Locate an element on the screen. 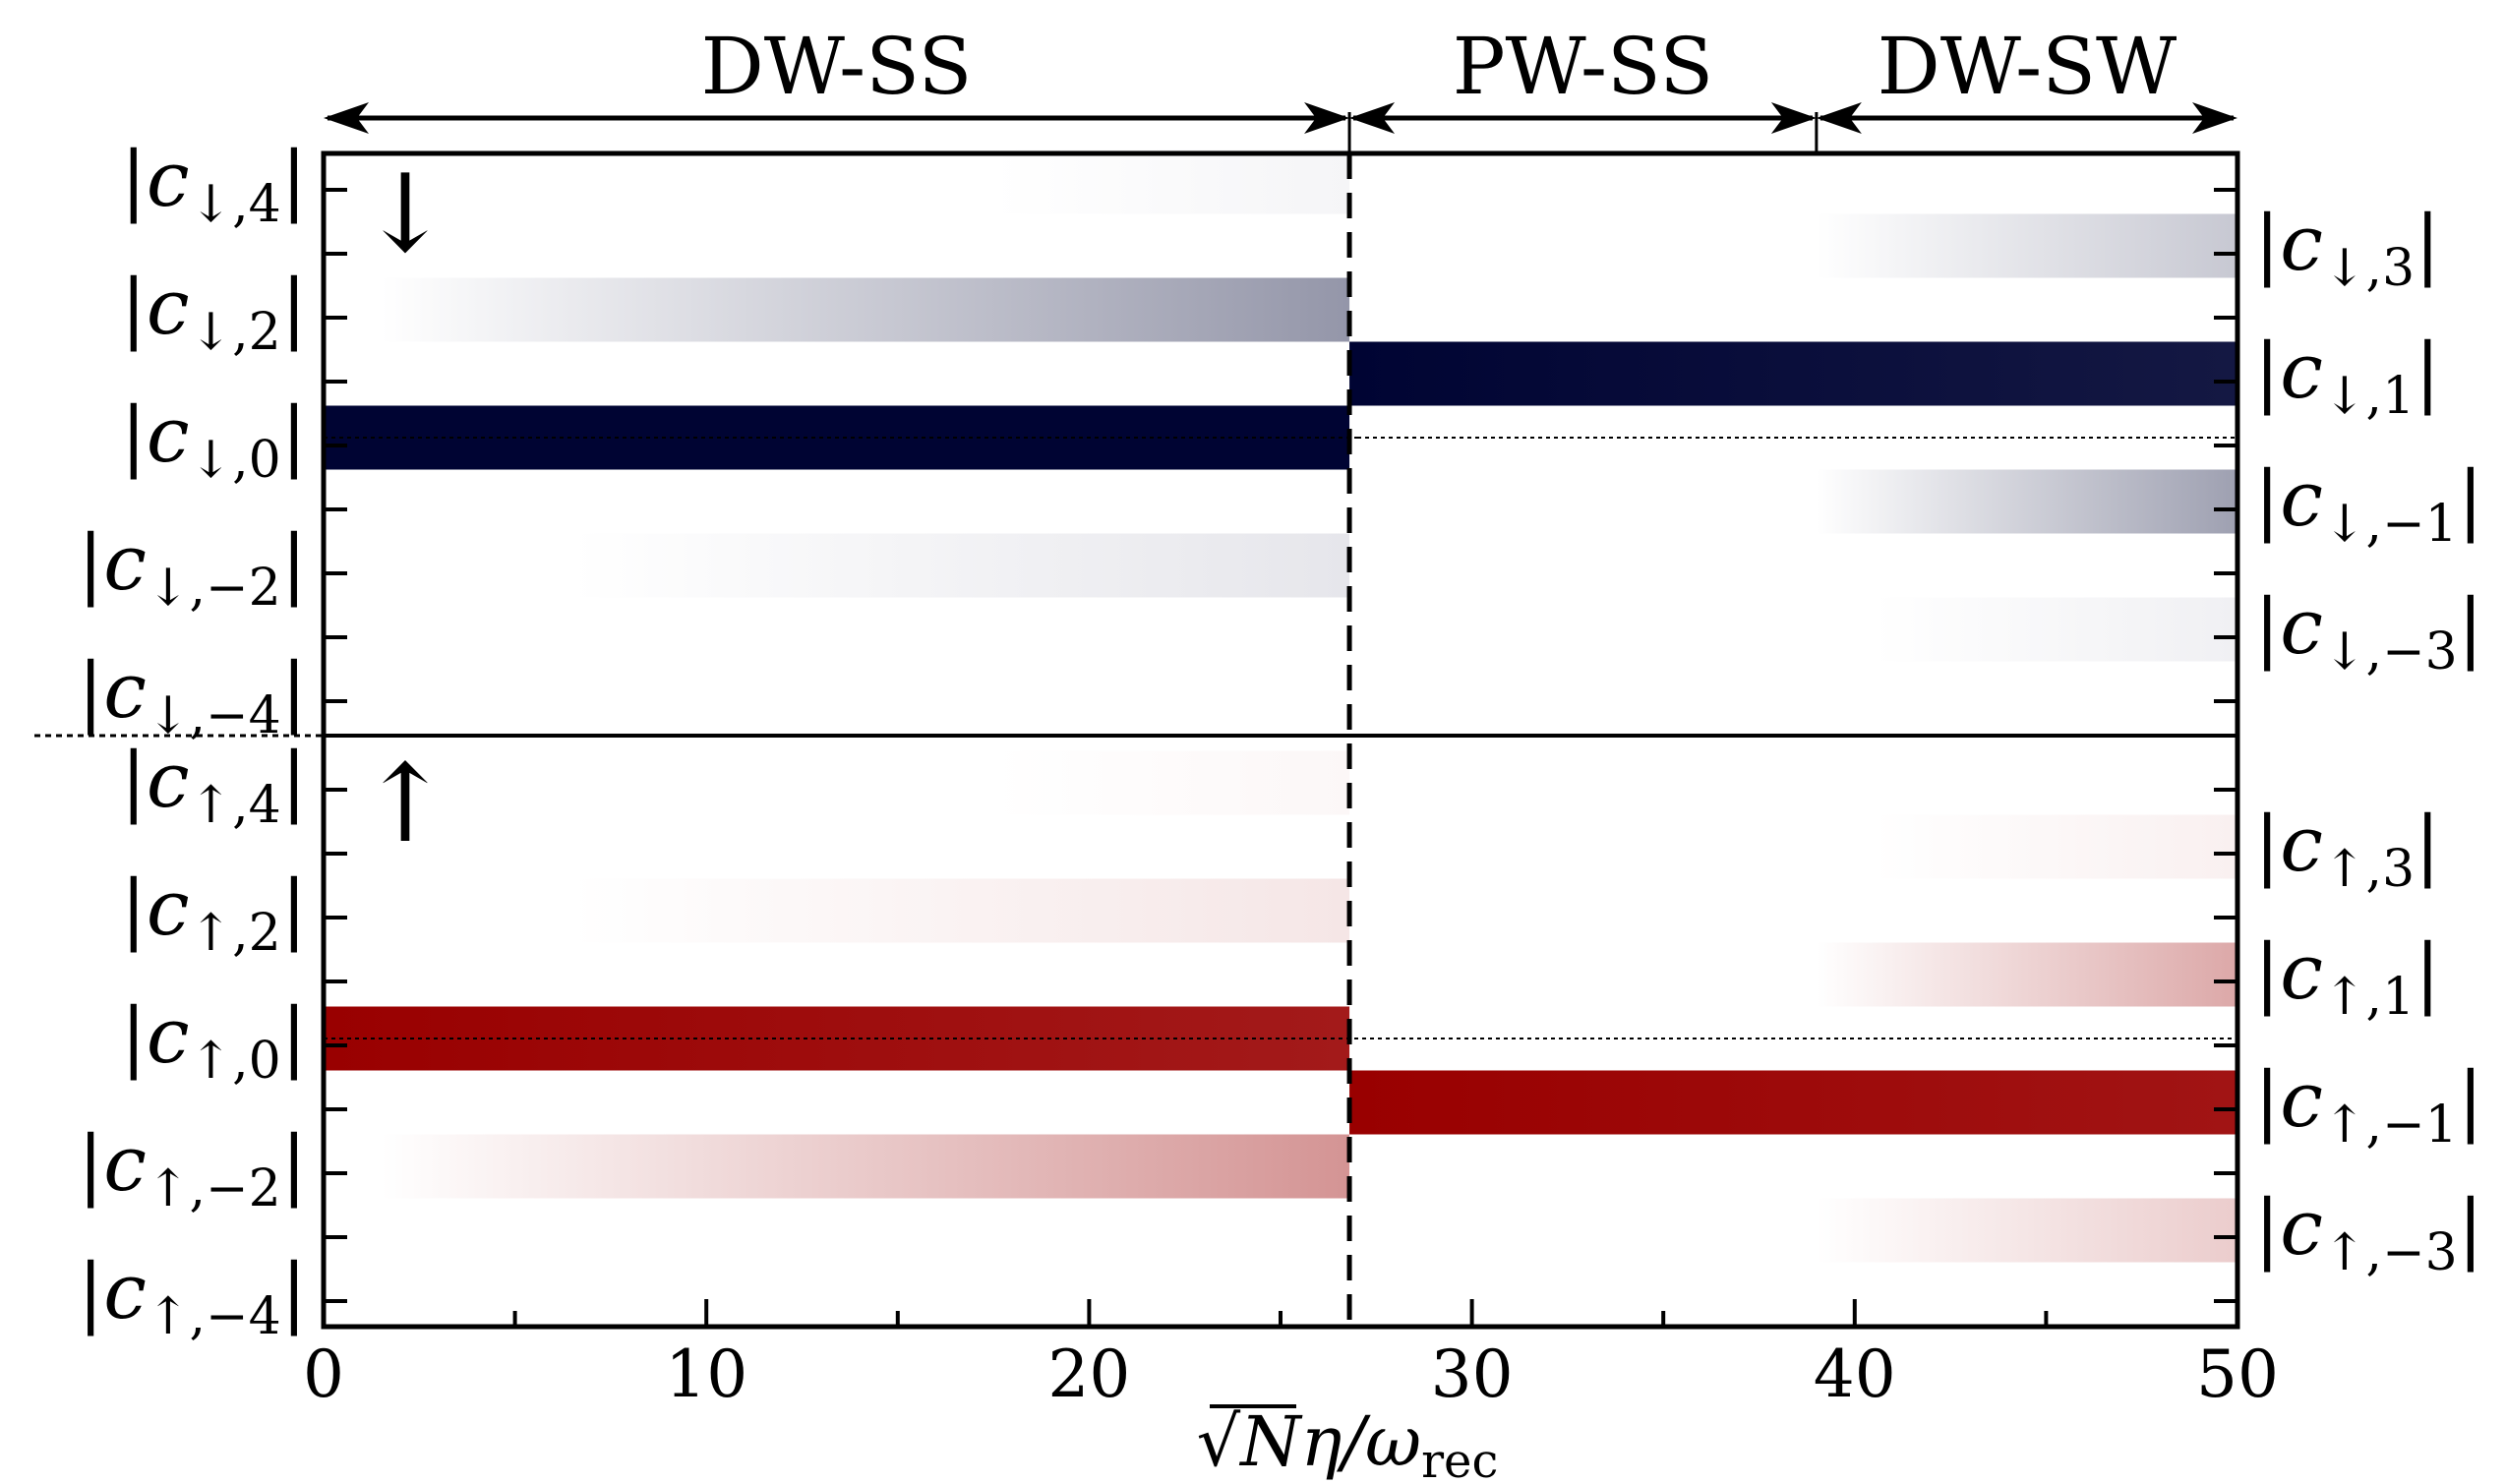  right-label-spin-down--3: |c↓,−3| is located at coordinates (2368, 632).